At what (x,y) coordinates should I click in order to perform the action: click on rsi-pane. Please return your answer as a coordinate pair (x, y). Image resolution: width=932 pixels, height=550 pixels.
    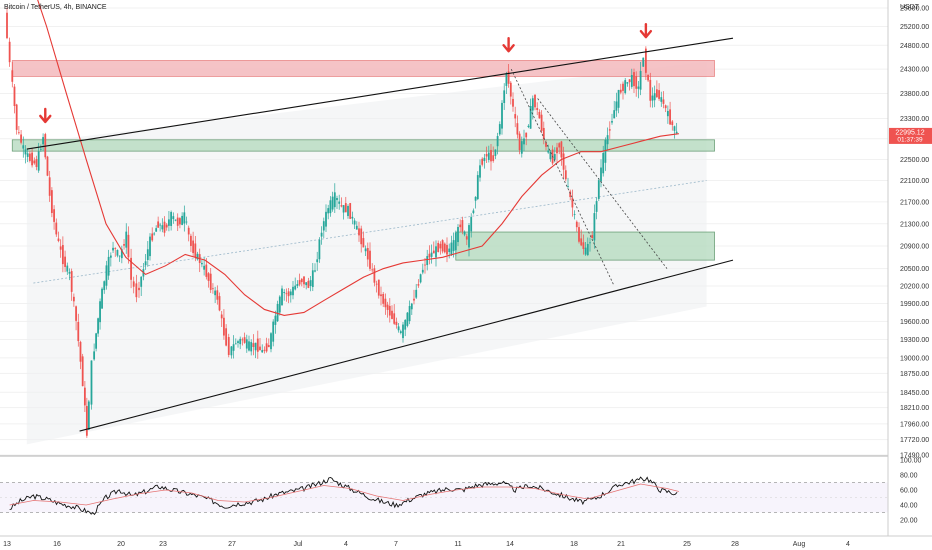
    Looking at the image, I should click on (444, 496).